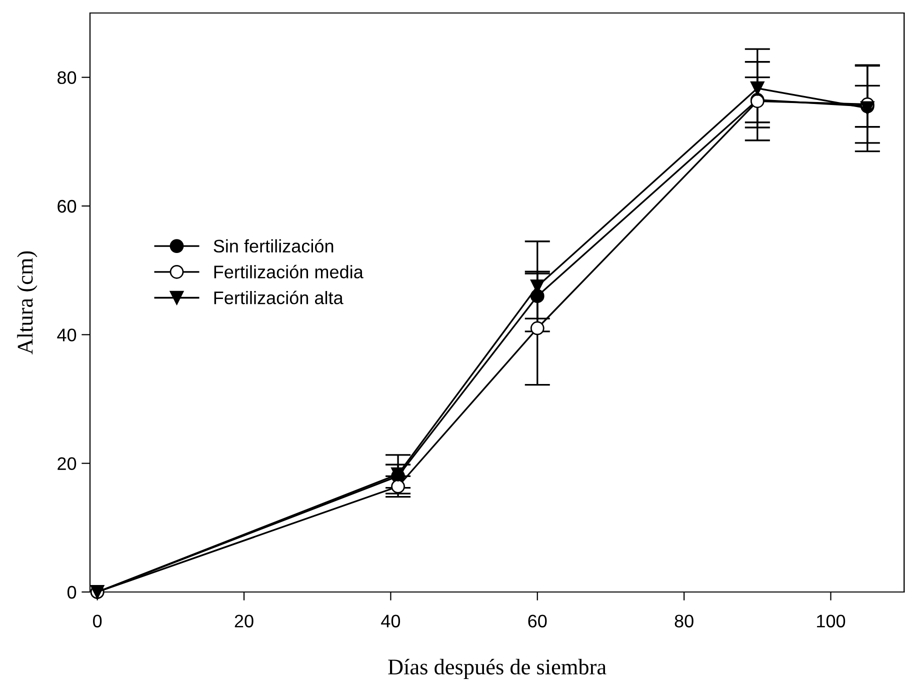 The height and width of the screenshot is (687, 905). Describe the element at coordinates (497, 669) in the screenshot. I see `x-axis-title: Días después de siembra` at that location.